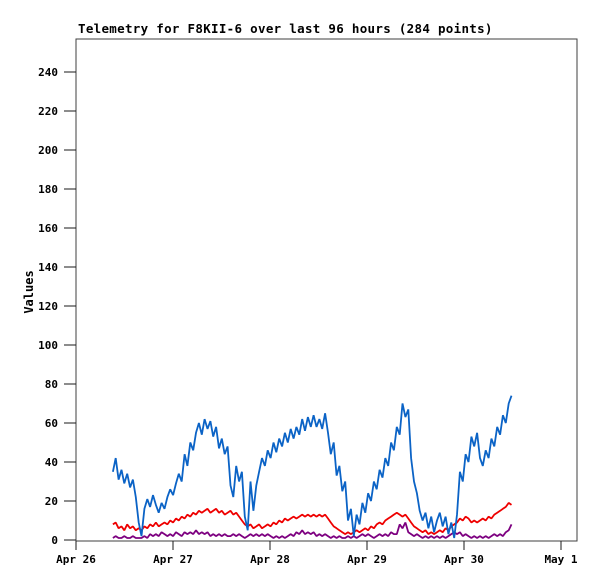 The height and width of the screenshot is (579, 615). What do you see at coordinates (48, 267) in the screenshot?
I see `y-tick-label: 140` at bounding box center [48, 267].